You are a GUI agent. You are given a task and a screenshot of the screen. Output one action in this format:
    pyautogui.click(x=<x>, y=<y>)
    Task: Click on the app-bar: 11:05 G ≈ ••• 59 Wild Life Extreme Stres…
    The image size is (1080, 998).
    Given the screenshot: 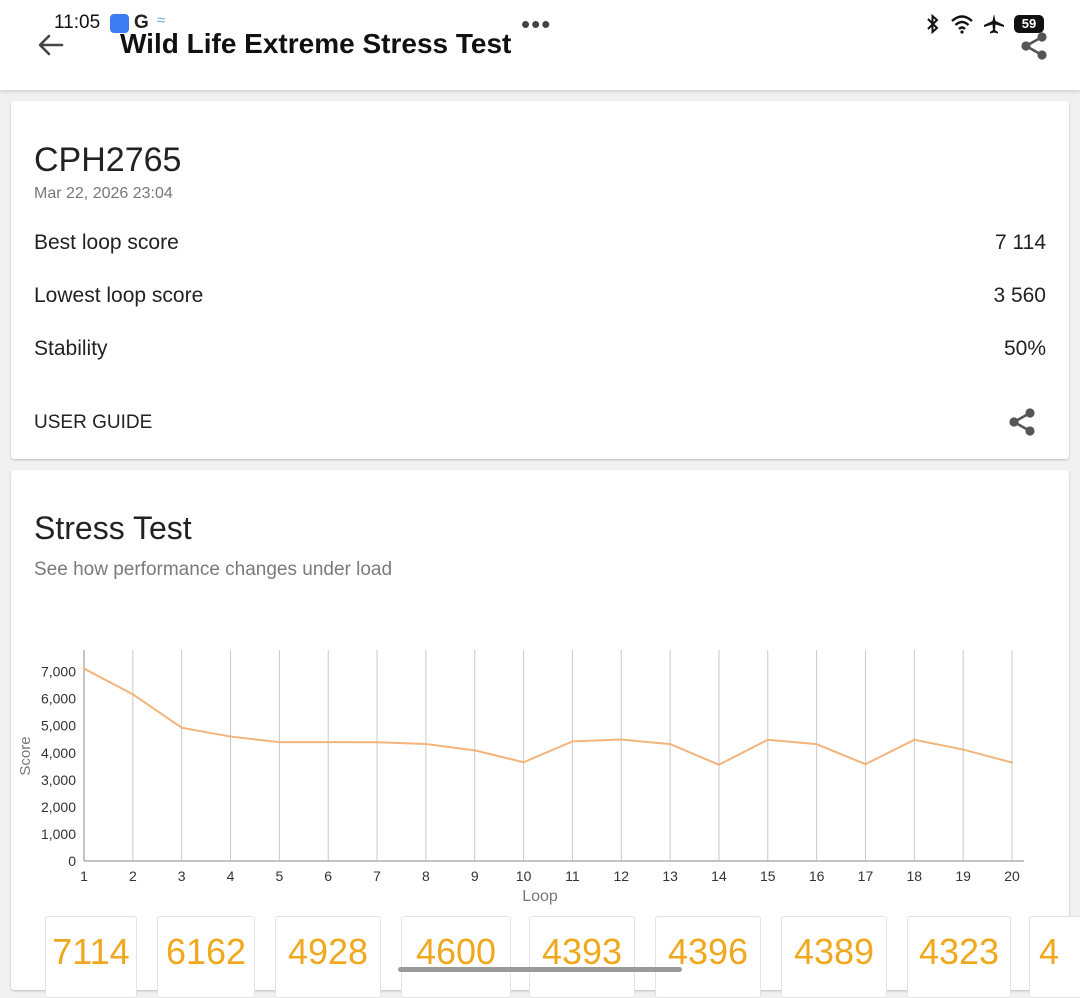 What is the action you would take?
    pyautogui.click(x=540, y=45)
    